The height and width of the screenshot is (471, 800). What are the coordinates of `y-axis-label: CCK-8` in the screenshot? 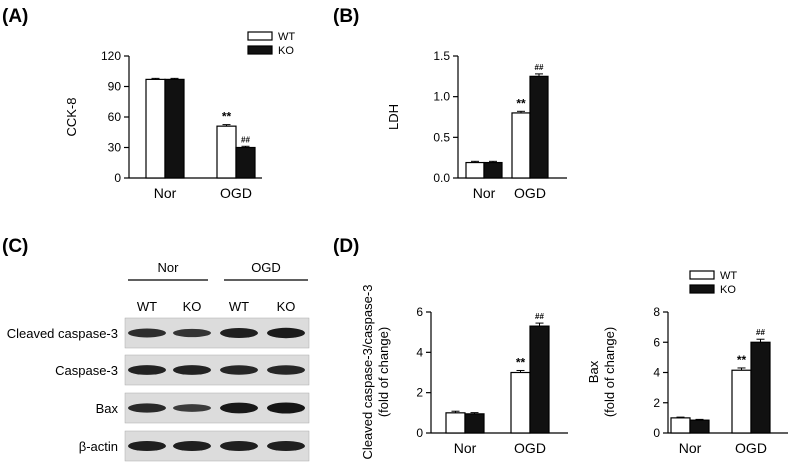 It's located at (71, 116).